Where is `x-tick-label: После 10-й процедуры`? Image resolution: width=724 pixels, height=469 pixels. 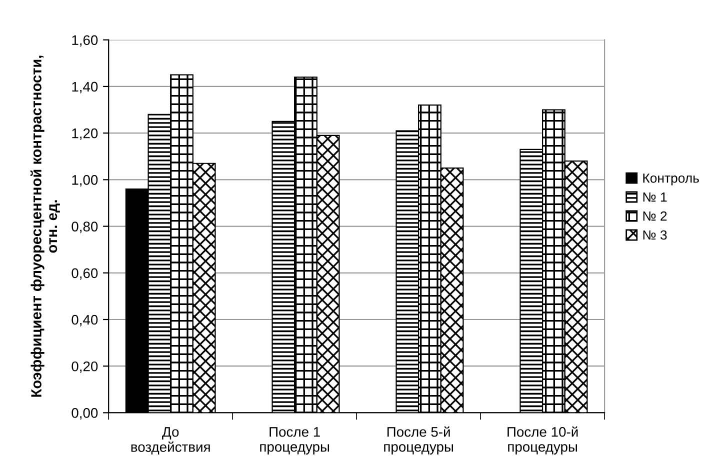 x-tick-label: После 10-й процедуры is located at coordinates (543, 440).